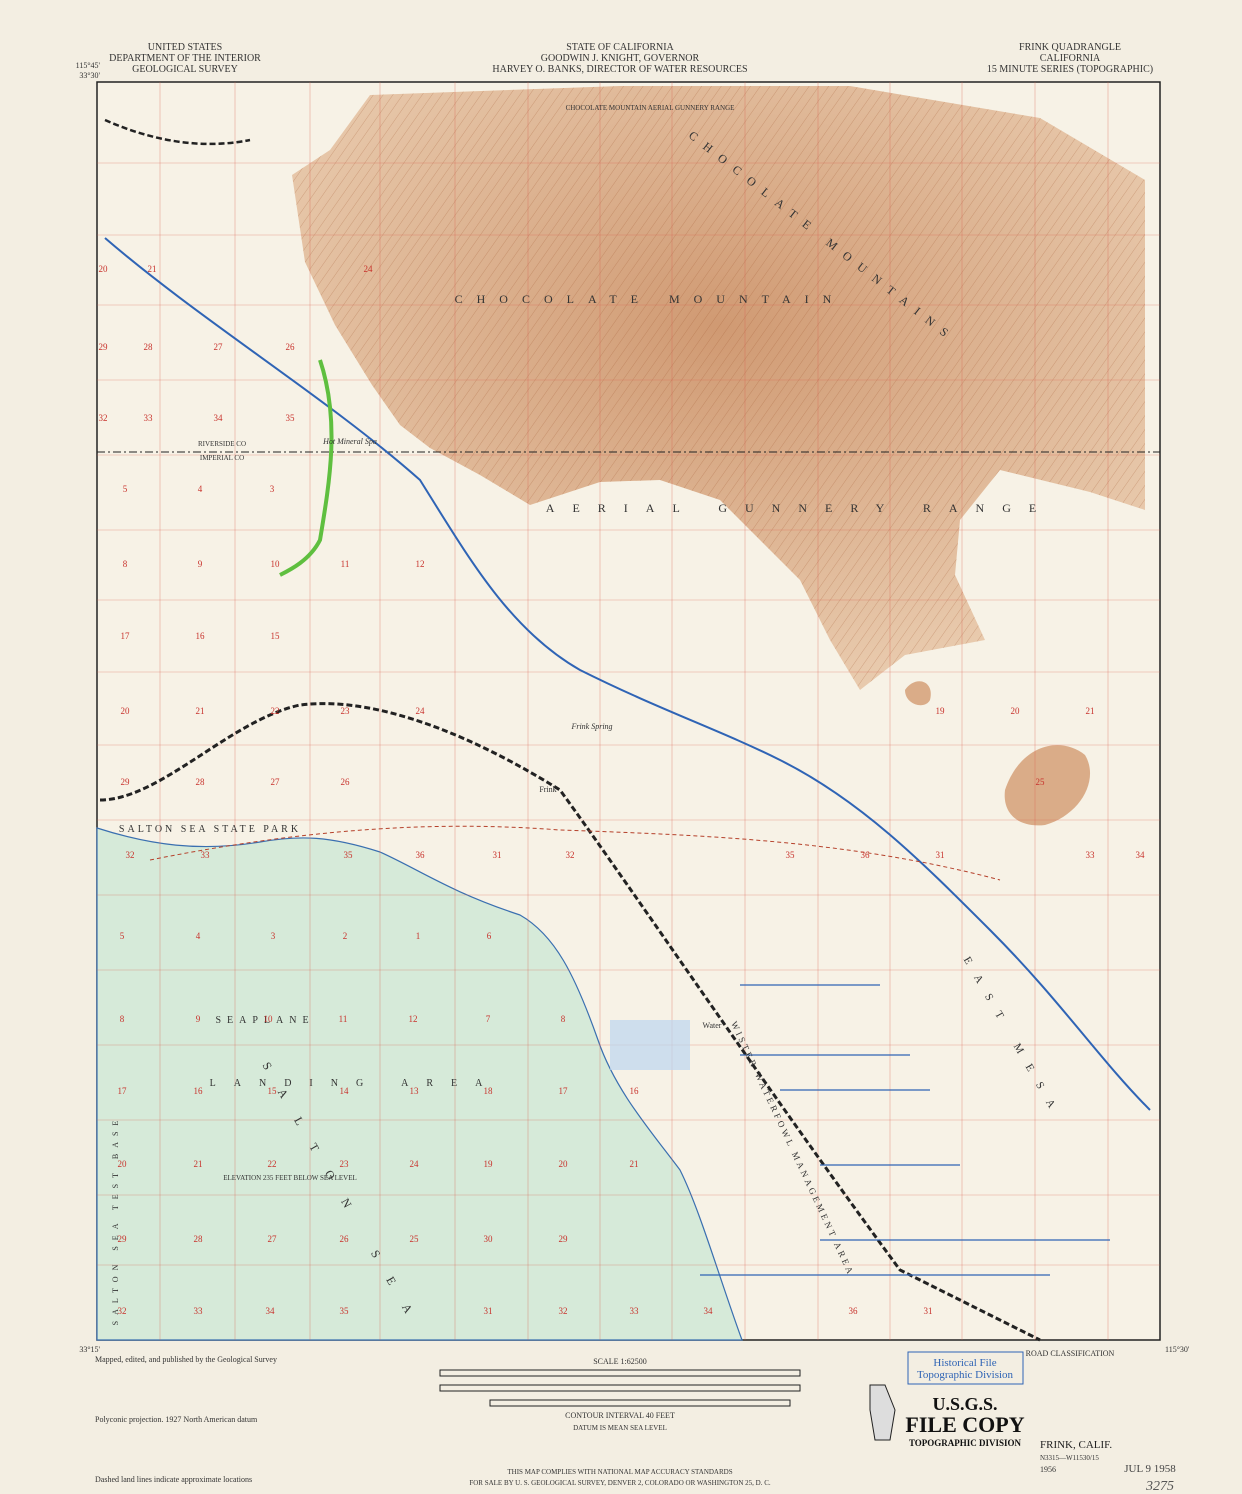  I want to click on section-number: 7, so click(488, 1019).